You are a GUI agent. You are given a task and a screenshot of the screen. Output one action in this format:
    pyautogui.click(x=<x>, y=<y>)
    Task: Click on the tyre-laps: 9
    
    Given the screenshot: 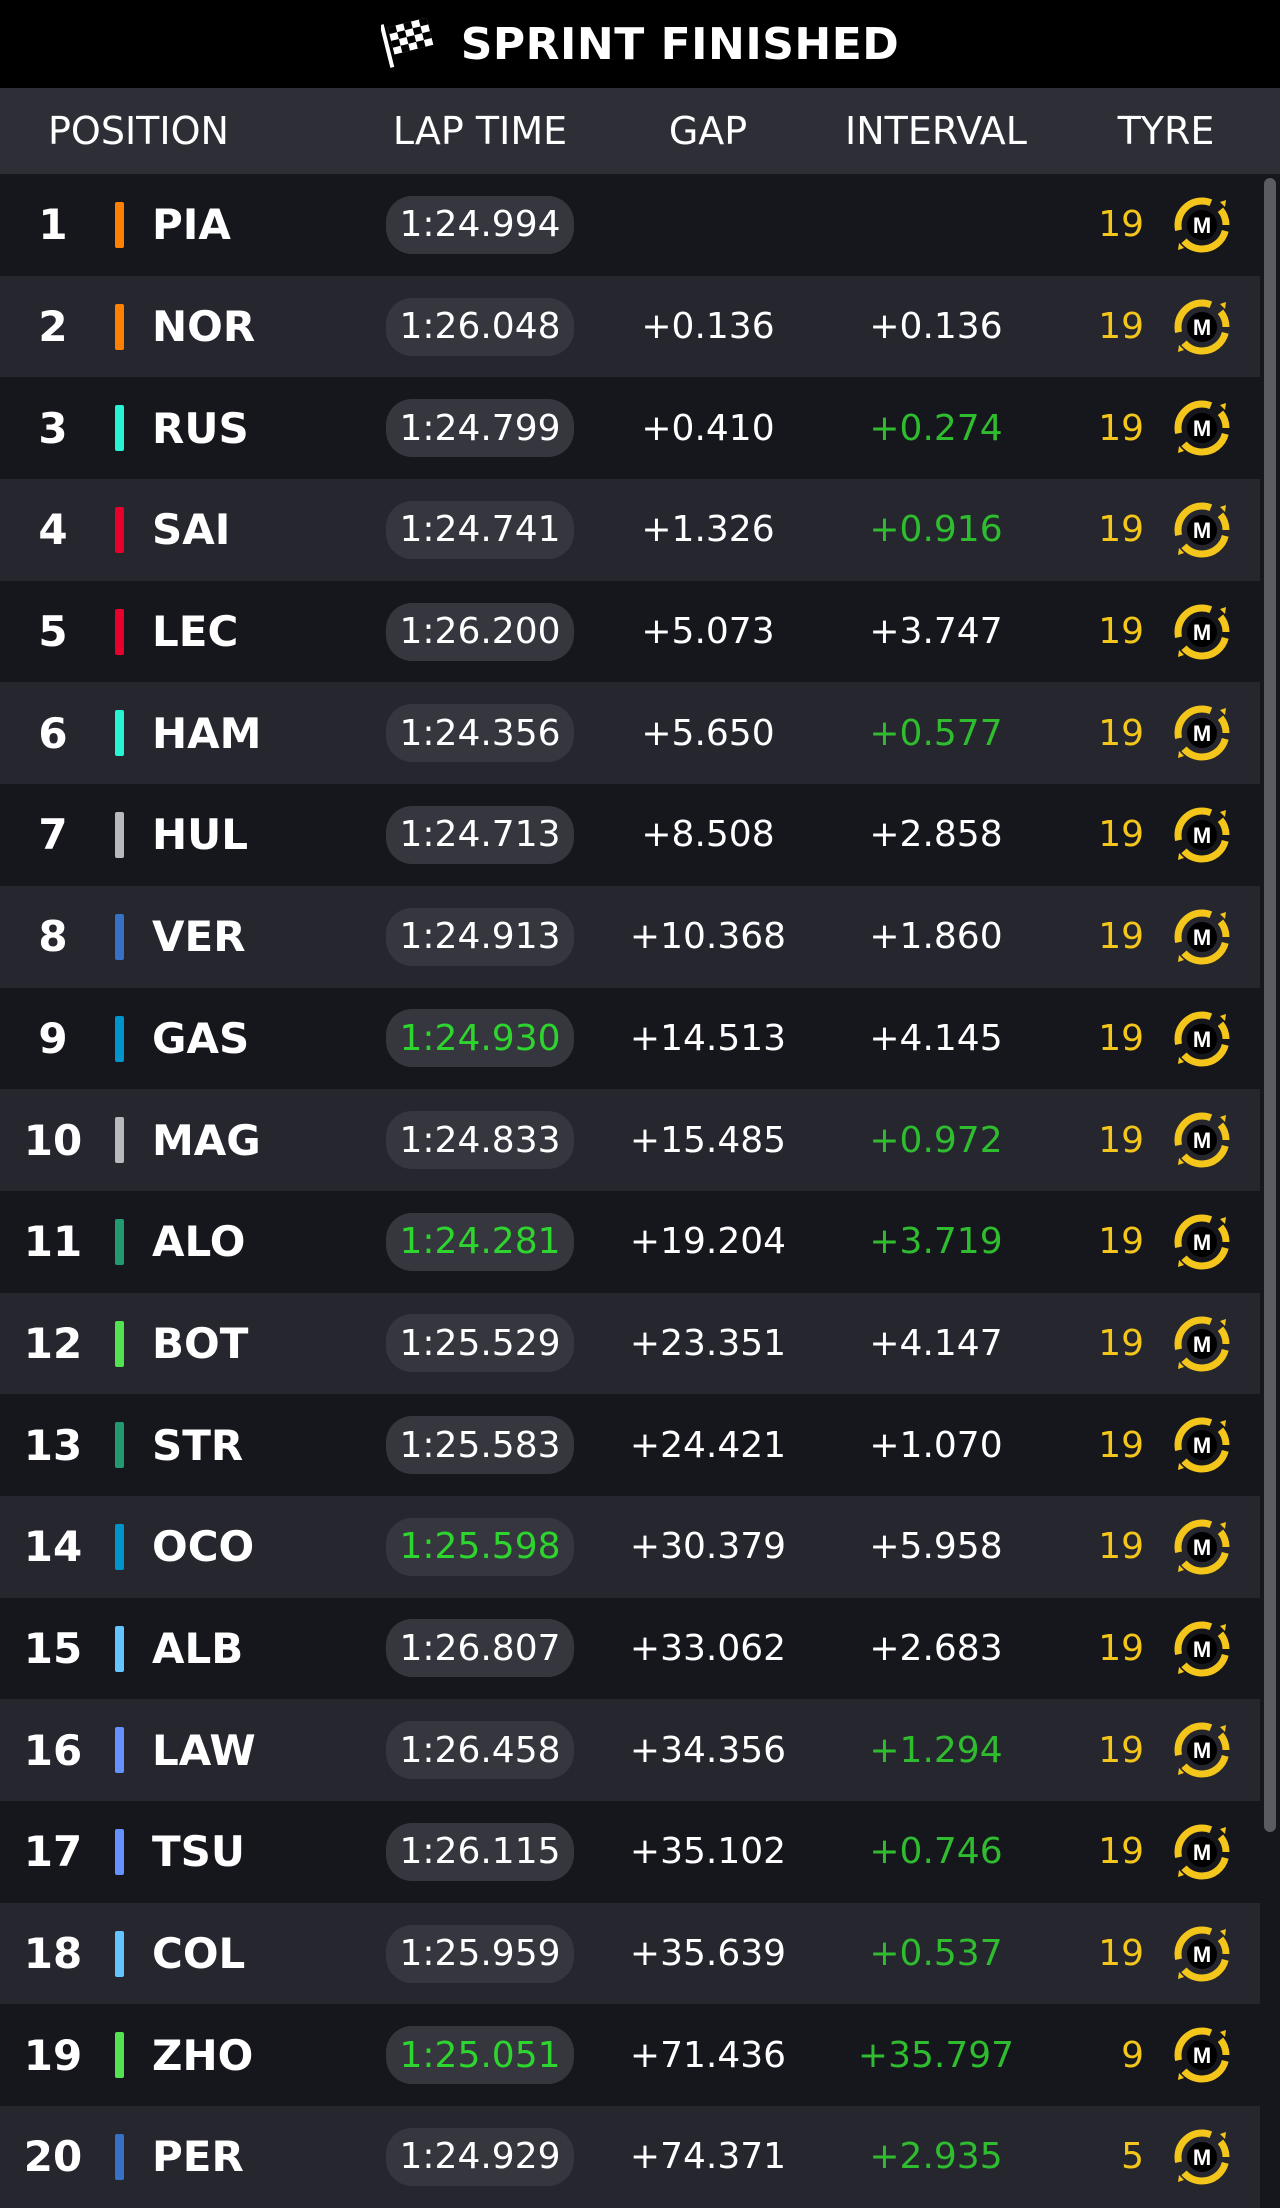 What is the action you would take?
    pyautogui.click(x=1132, y=2055)
    